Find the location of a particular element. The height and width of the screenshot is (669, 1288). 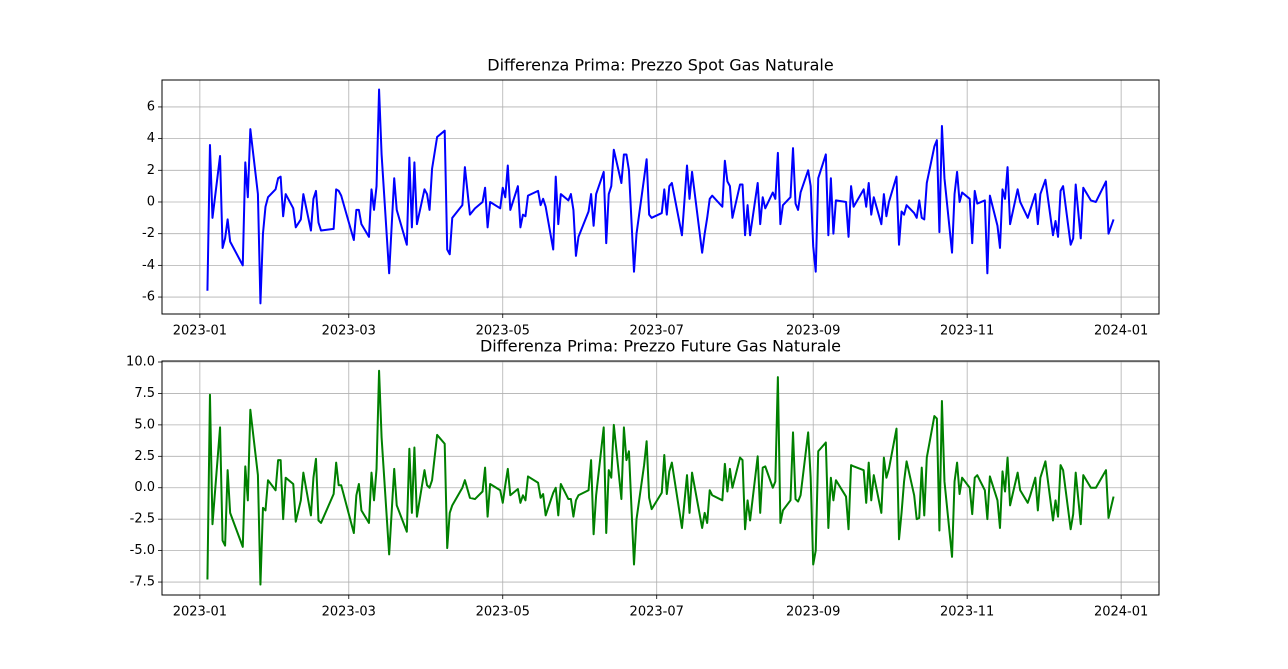

y-tick-label: 6 is located at coordinates (151, 106).